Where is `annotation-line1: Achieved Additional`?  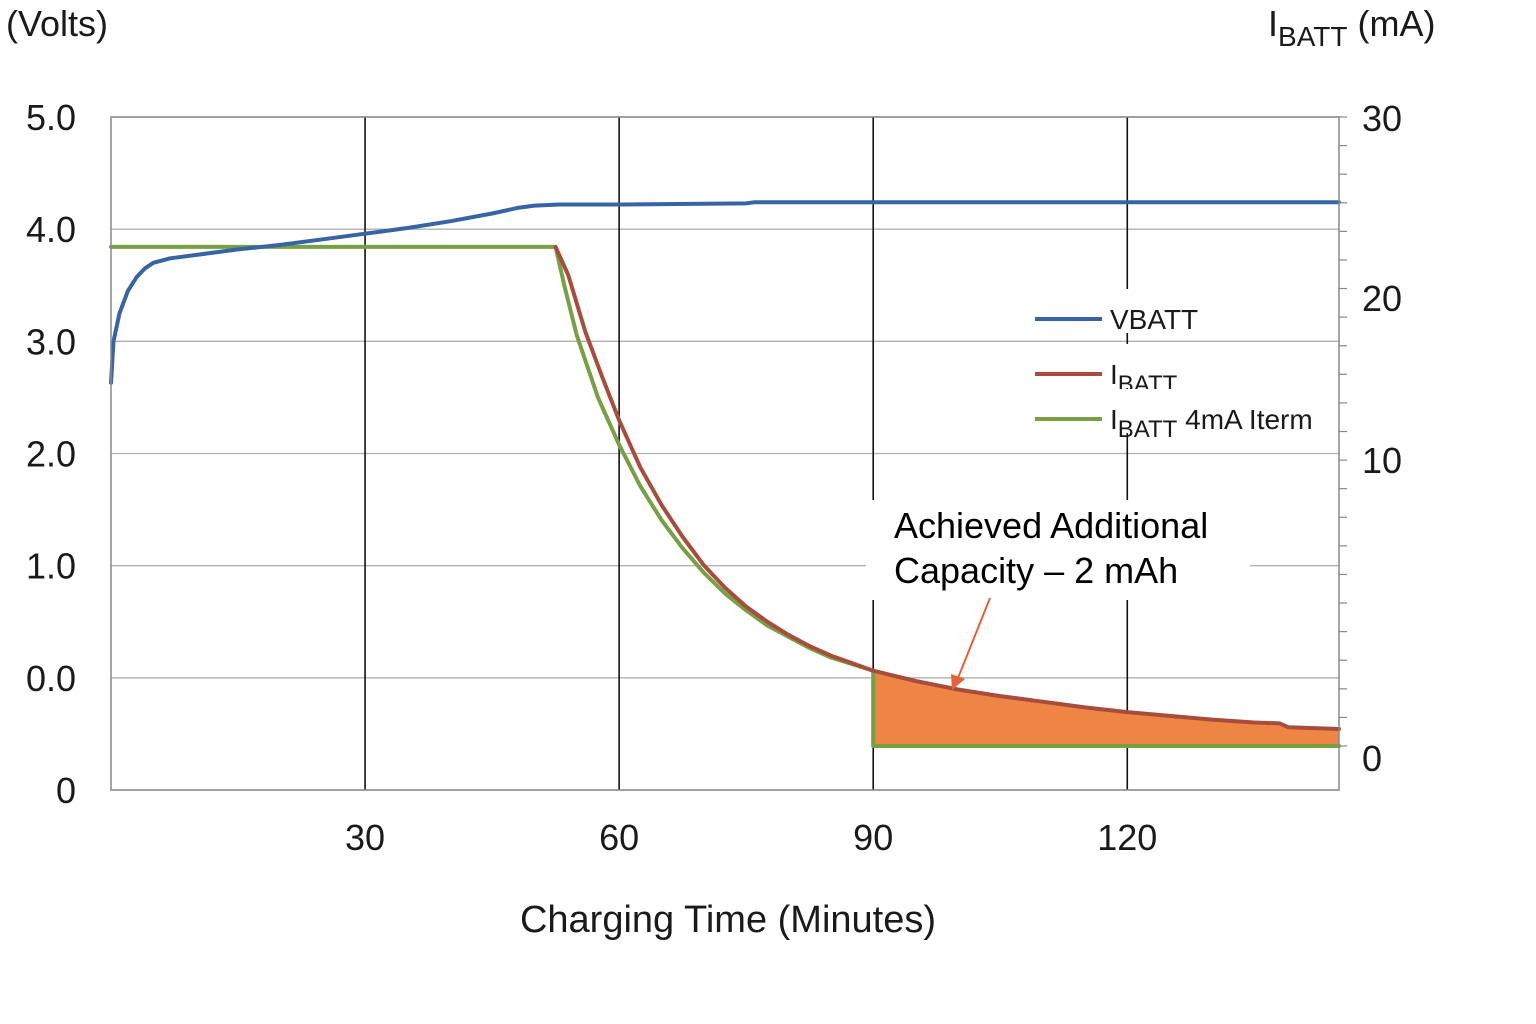 annotation-line1: Achieved Additional is located at coordinates (1051, 525).